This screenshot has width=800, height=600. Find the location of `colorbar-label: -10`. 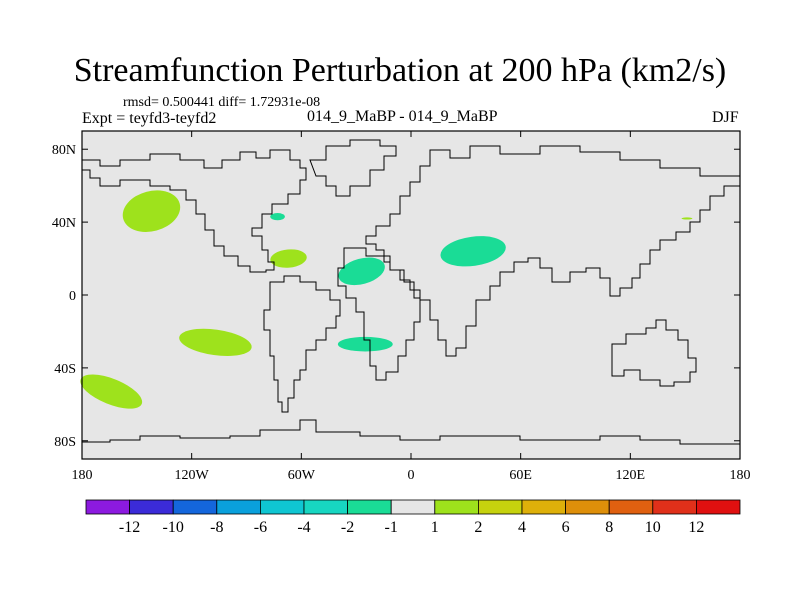

colorbar-label: -10 is located at coordinates (173, 527).